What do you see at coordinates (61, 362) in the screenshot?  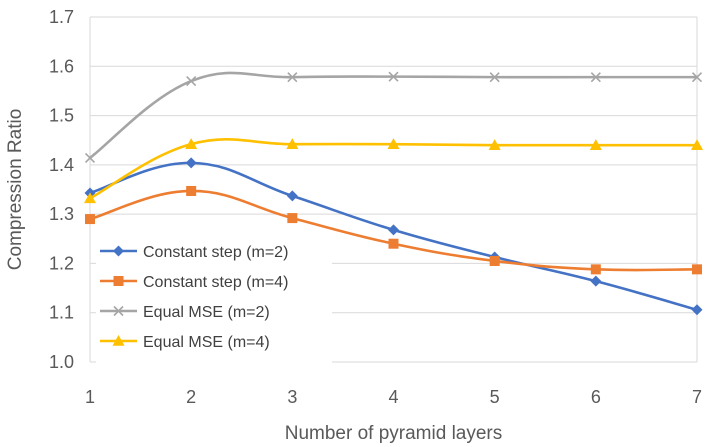 I see `y-tick-label: 1.0` at bounding box center [61, 362].